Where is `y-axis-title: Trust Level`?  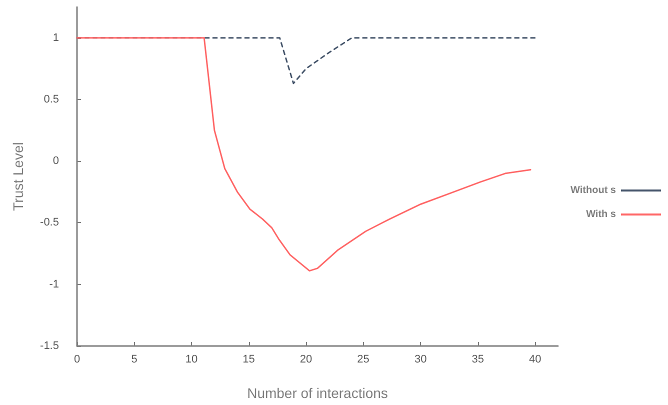
y-axis-title: Trust Level is located at coordinates (18, 176).